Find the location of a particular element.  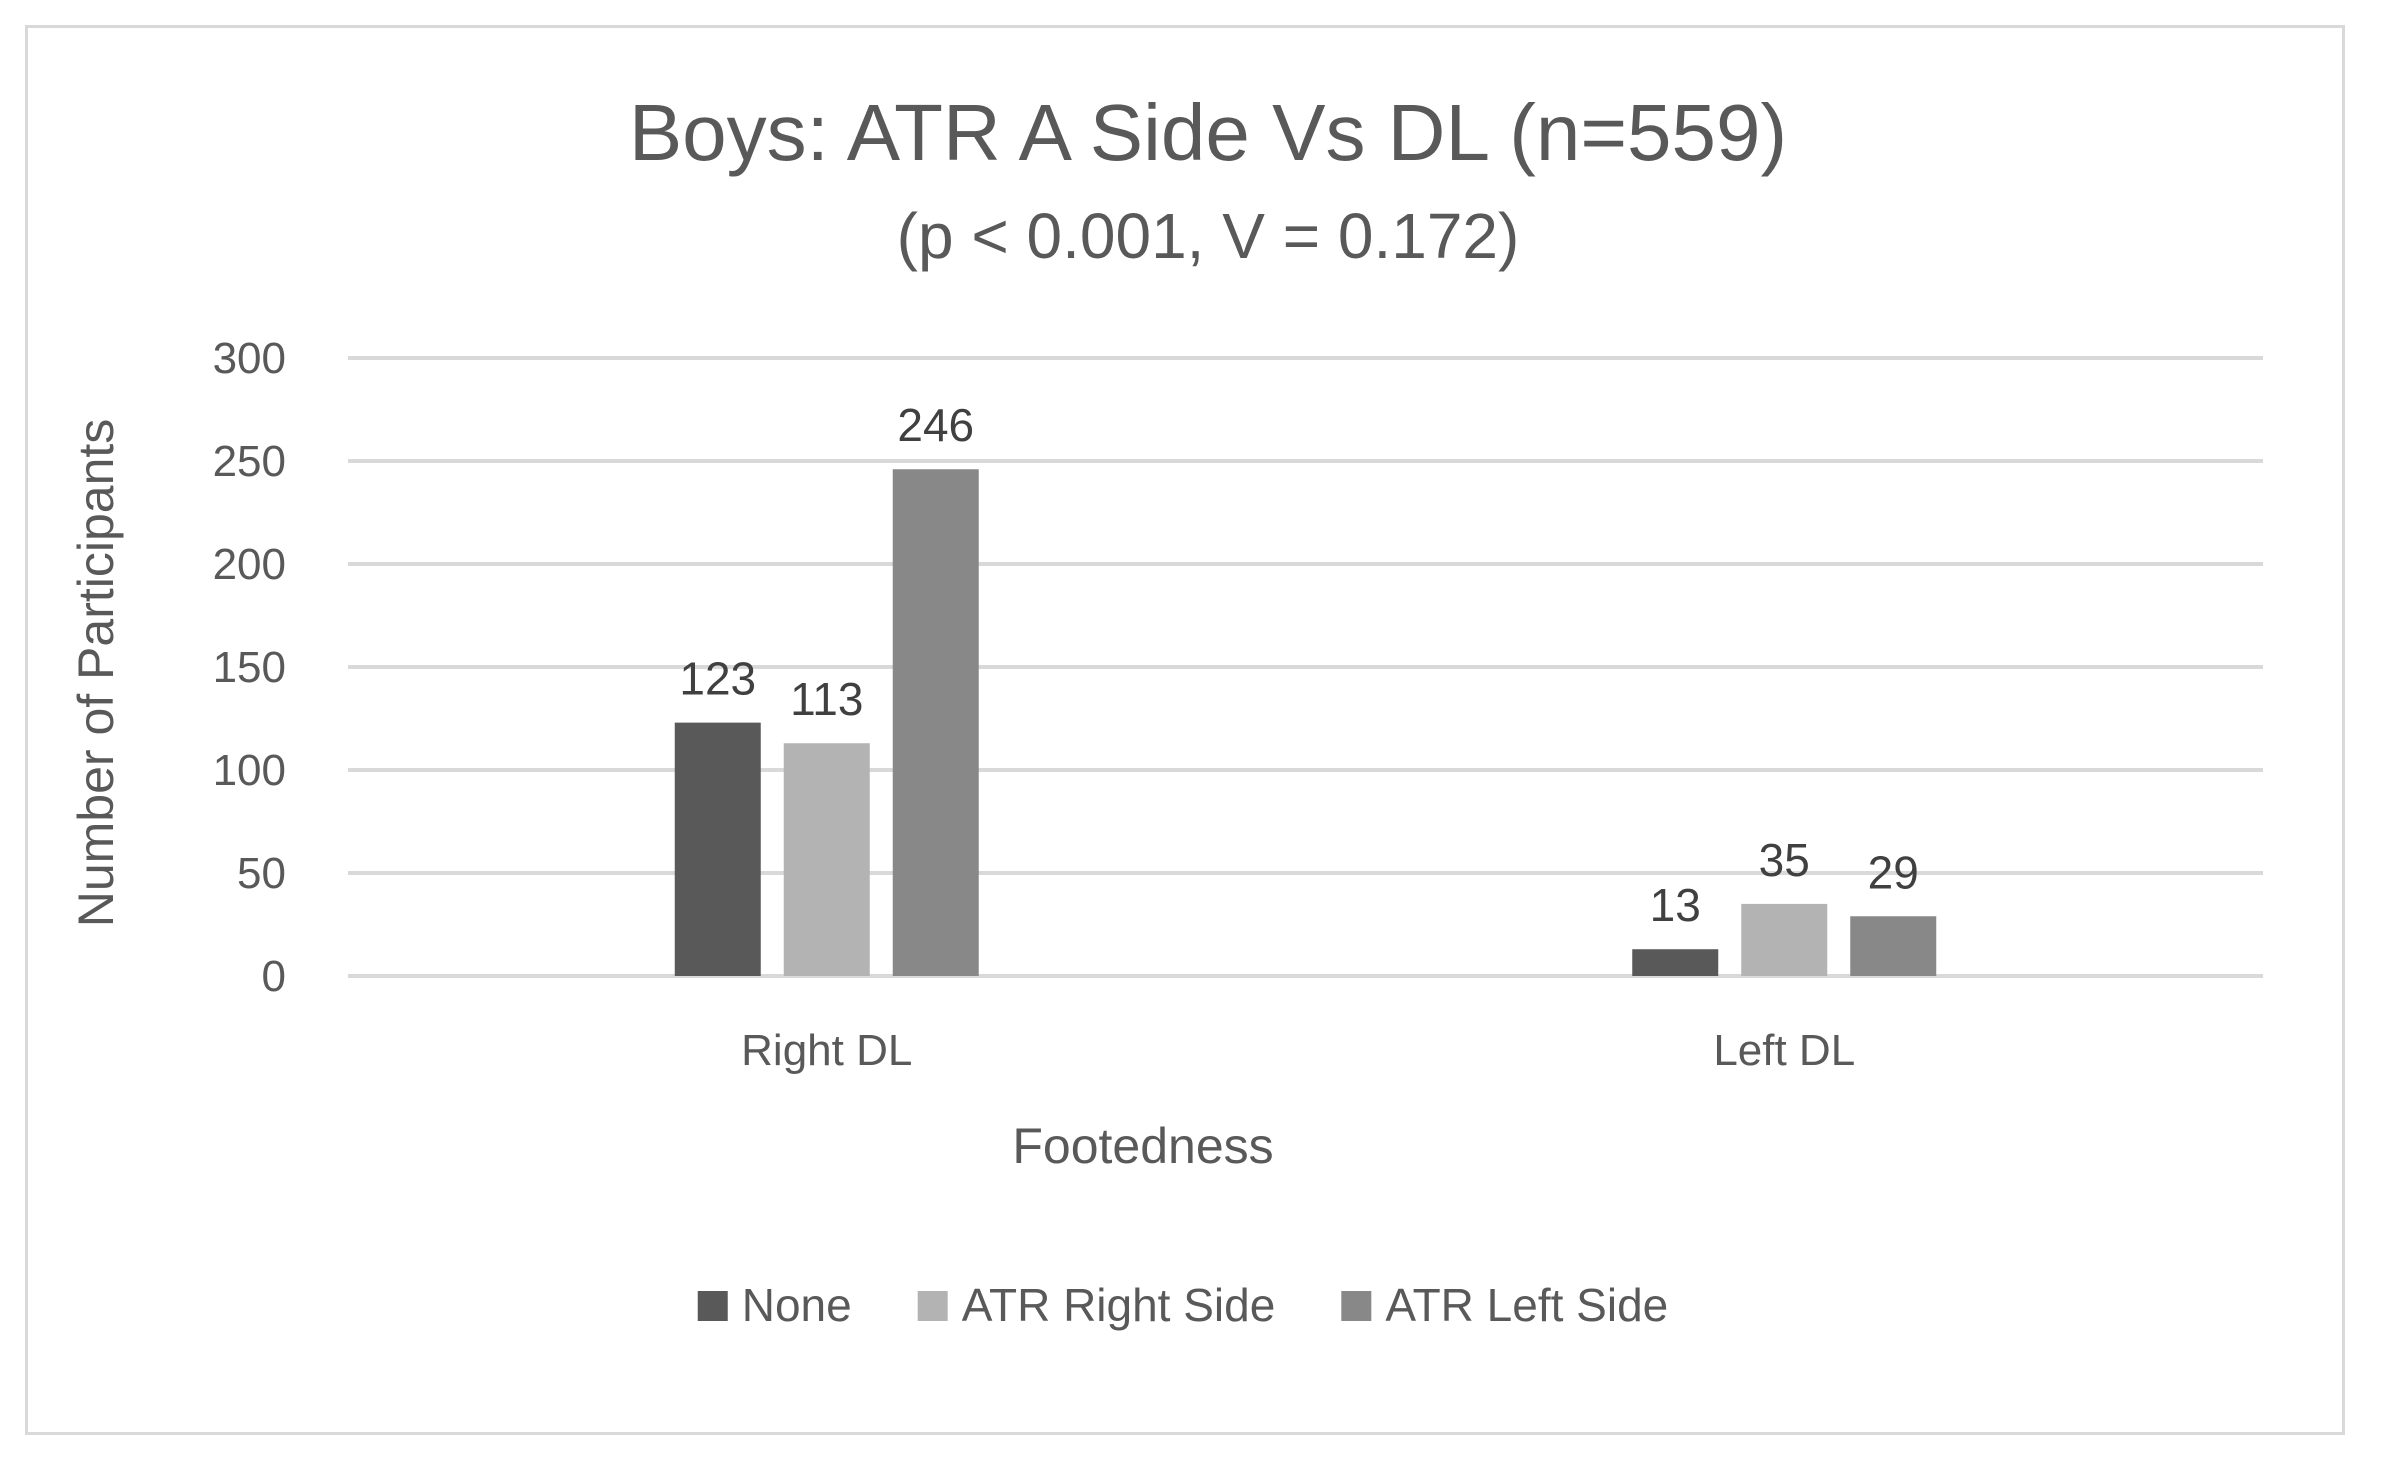

legend: None ATR Right Side ATR Left Side is located at coordinates (1182, 1305).